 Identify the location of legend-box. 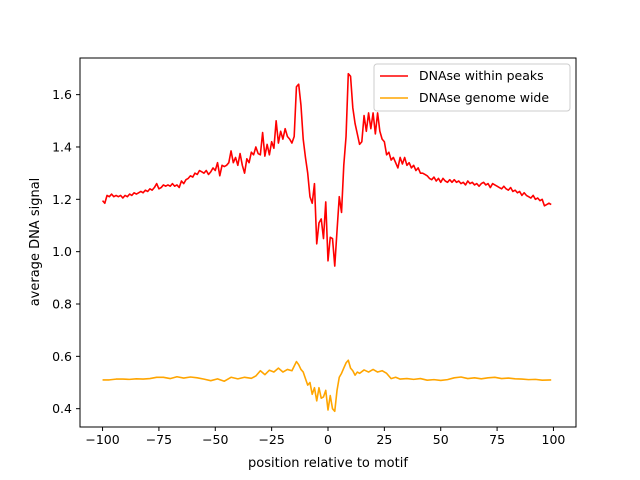
(472, 87).